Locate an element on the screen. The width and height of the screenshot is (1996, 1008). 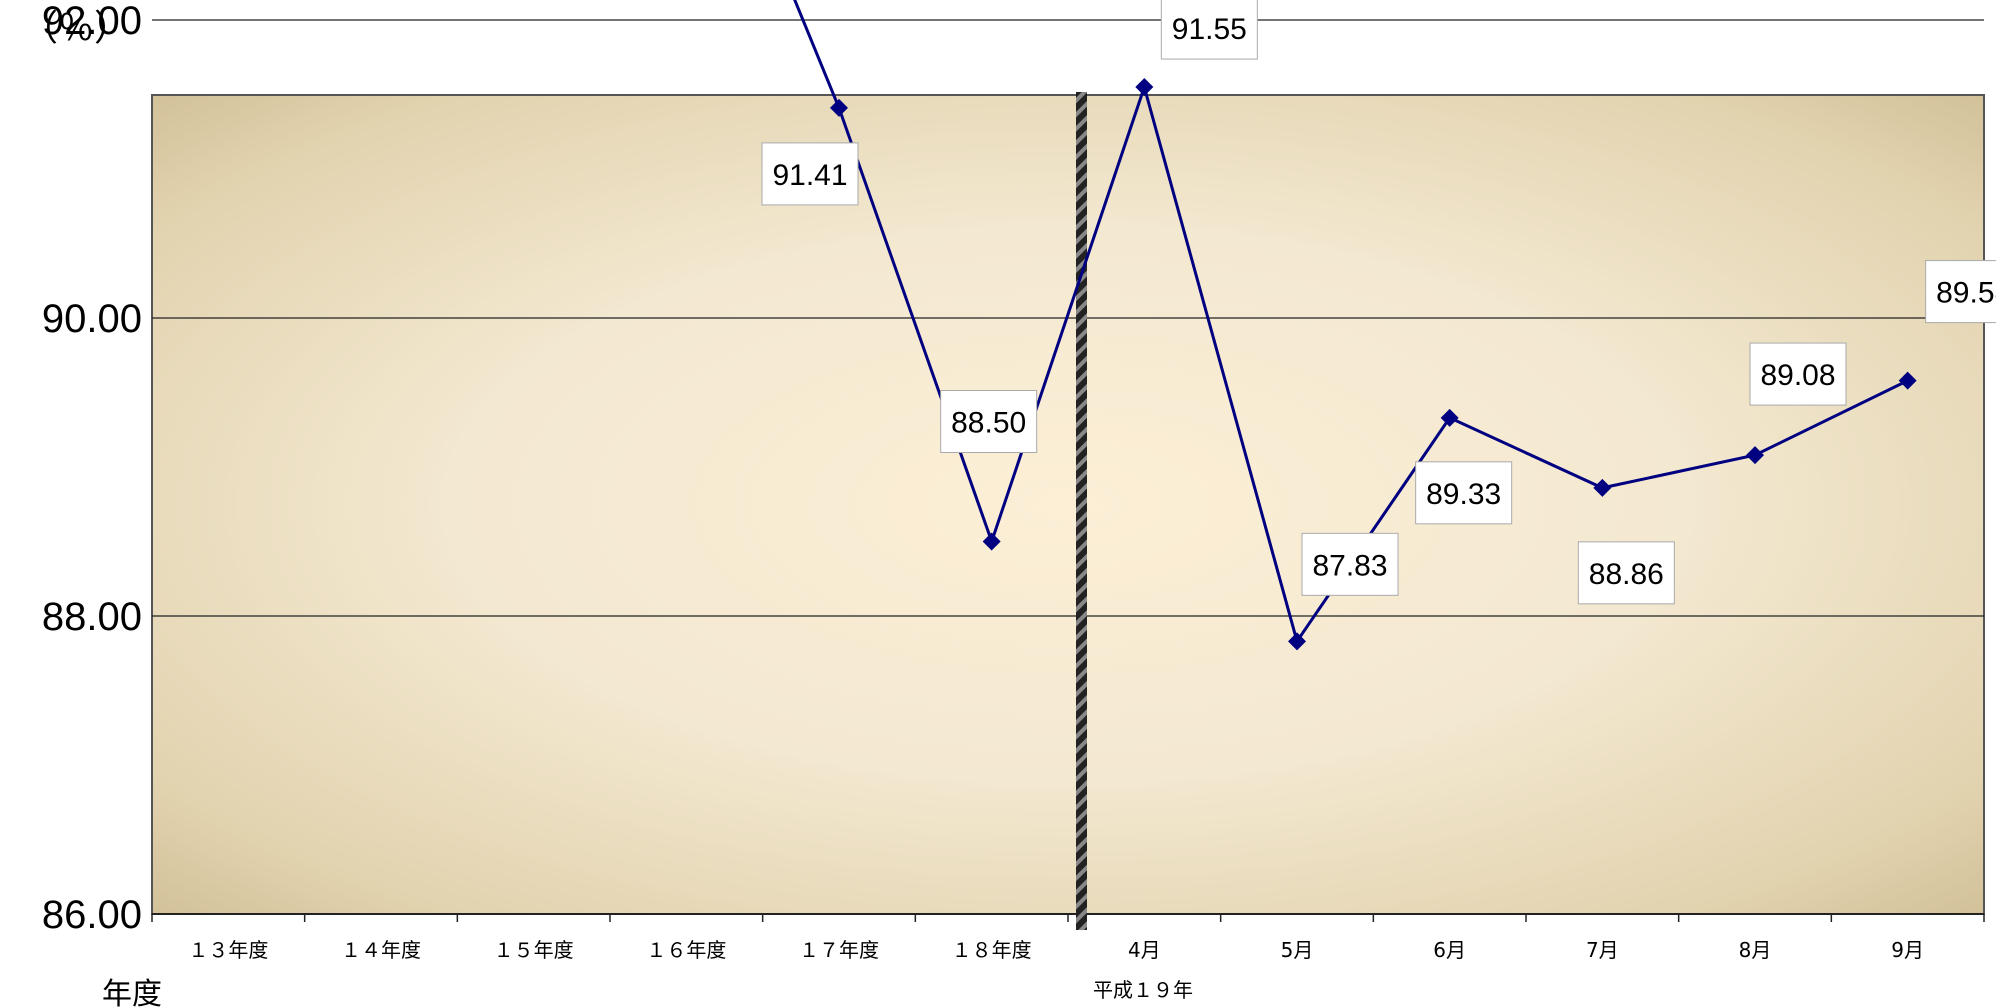
x-tick-label: １５年度 is located at coordinates (534, 950).